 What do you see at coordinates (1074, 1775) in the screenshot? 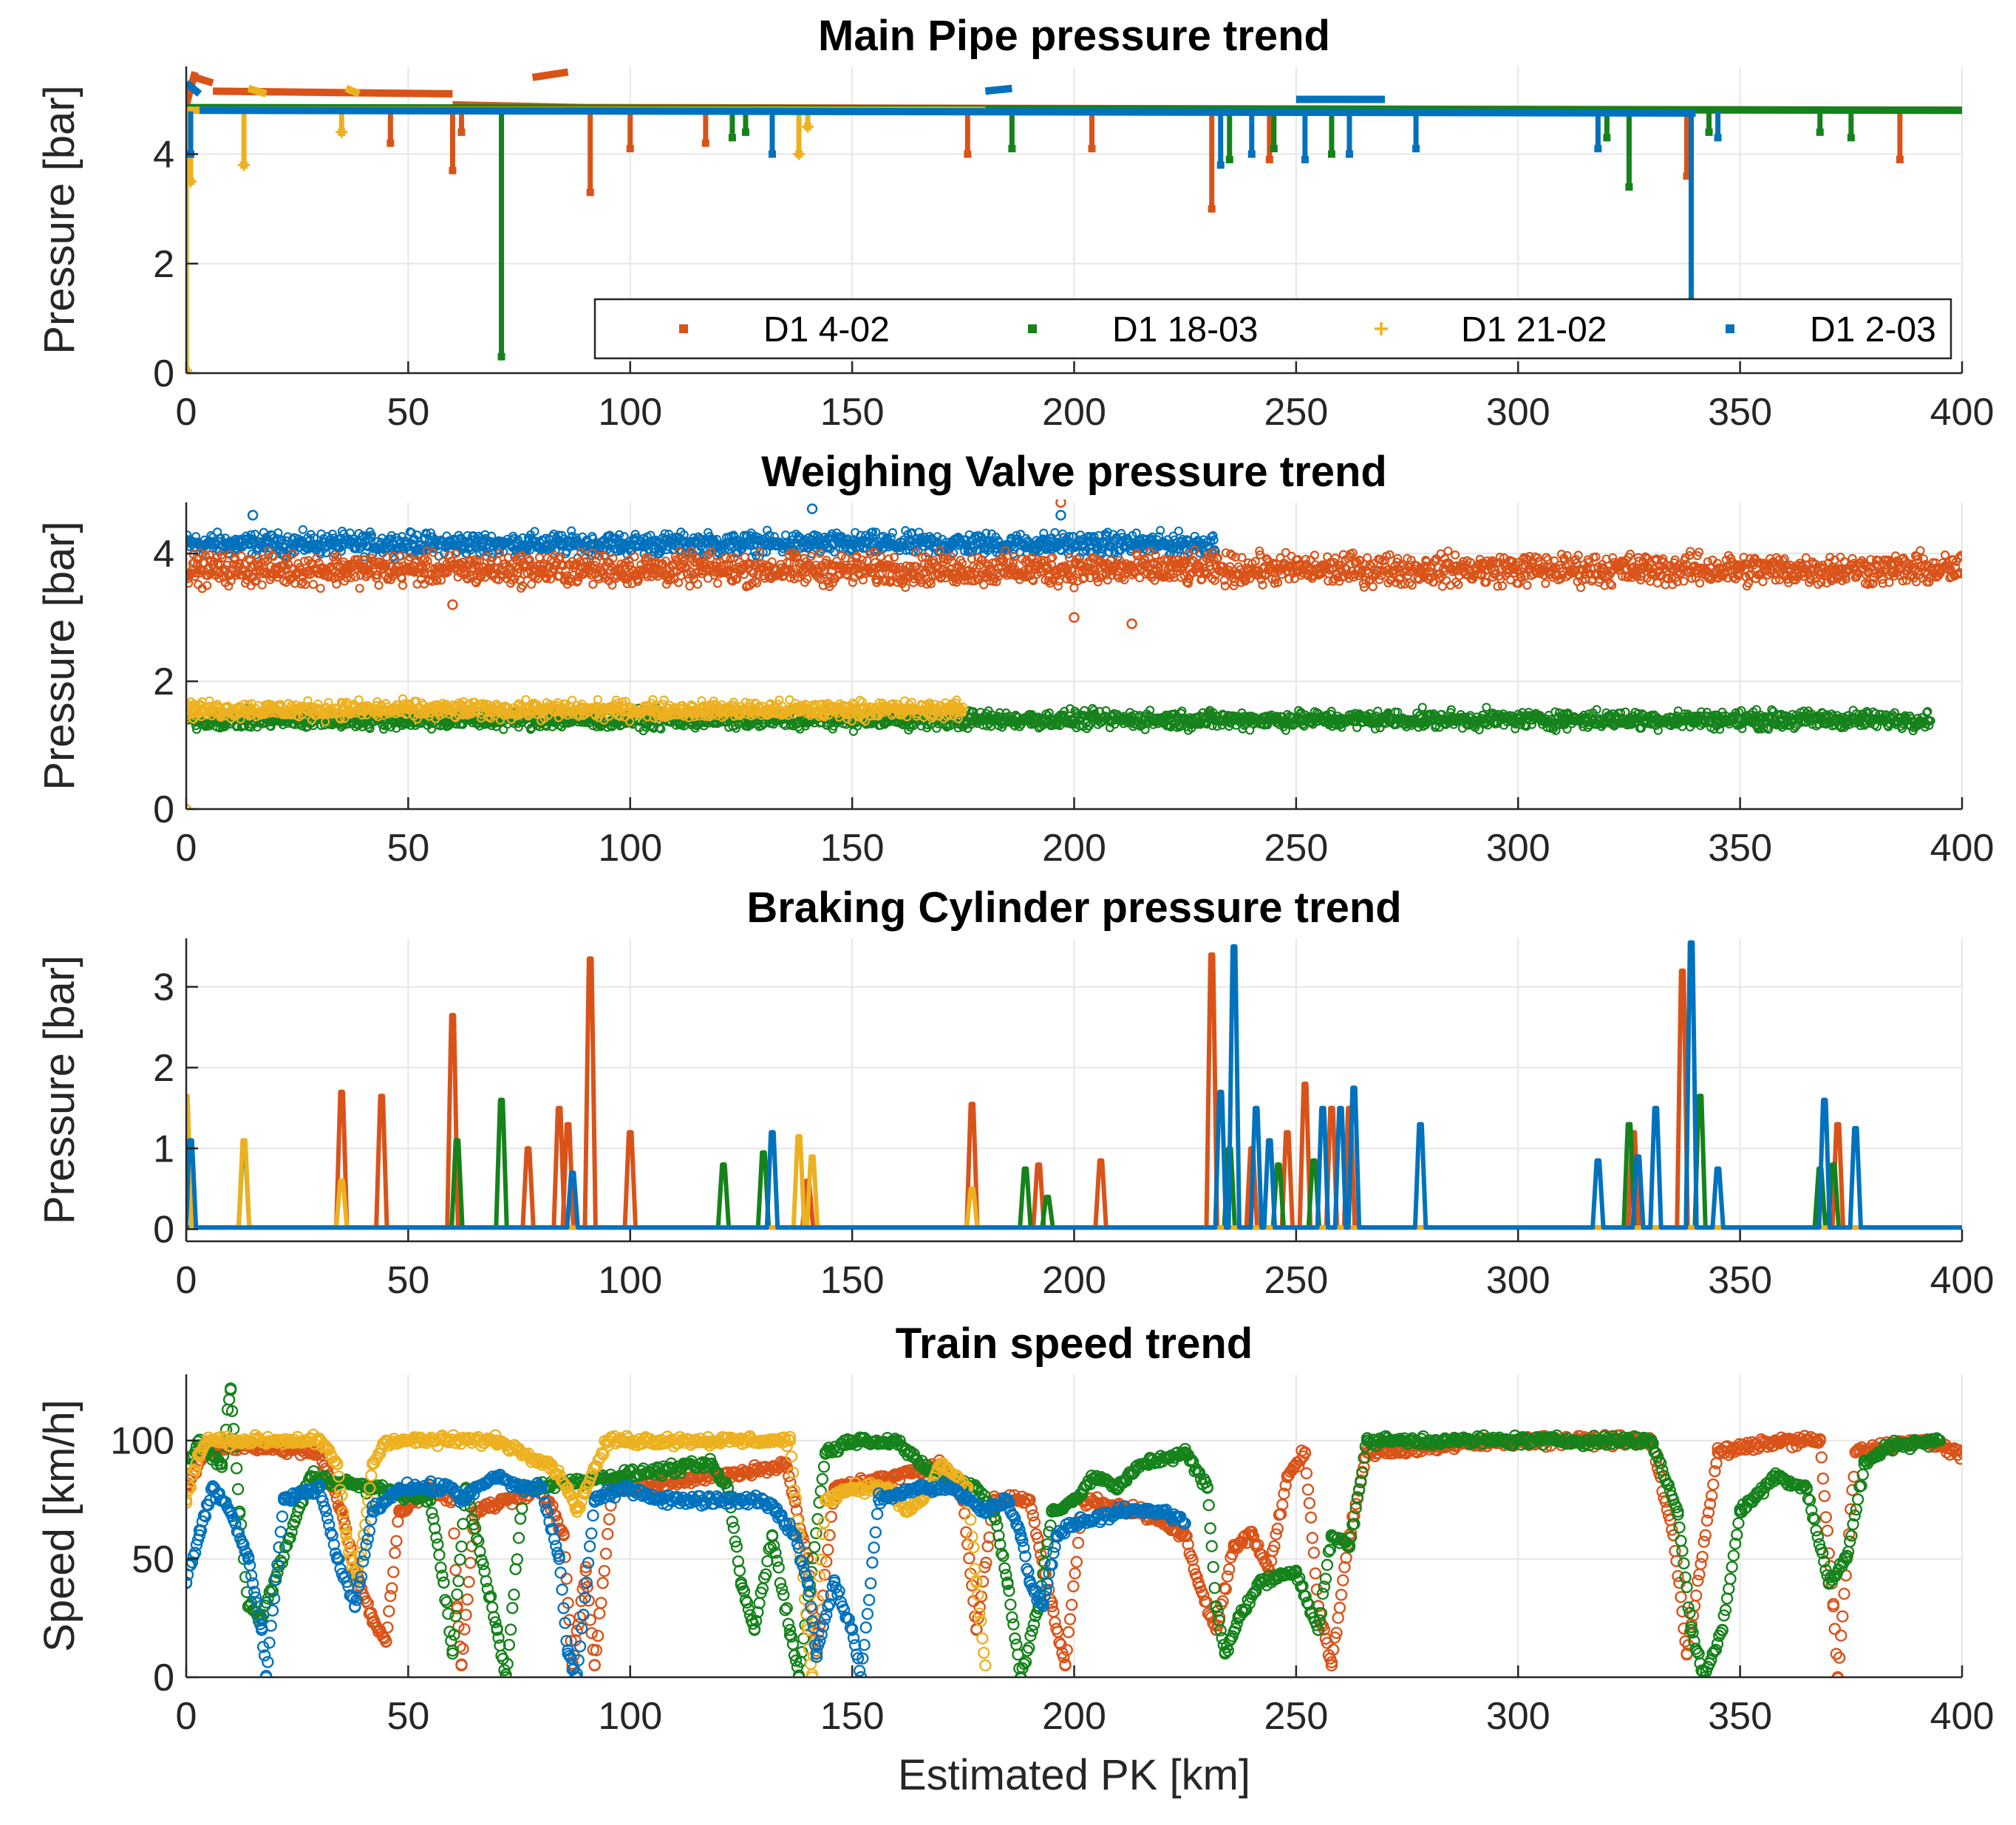
I see `speed-xlabel: Estimated PK [km]` at bounding box center [1074, 1775].